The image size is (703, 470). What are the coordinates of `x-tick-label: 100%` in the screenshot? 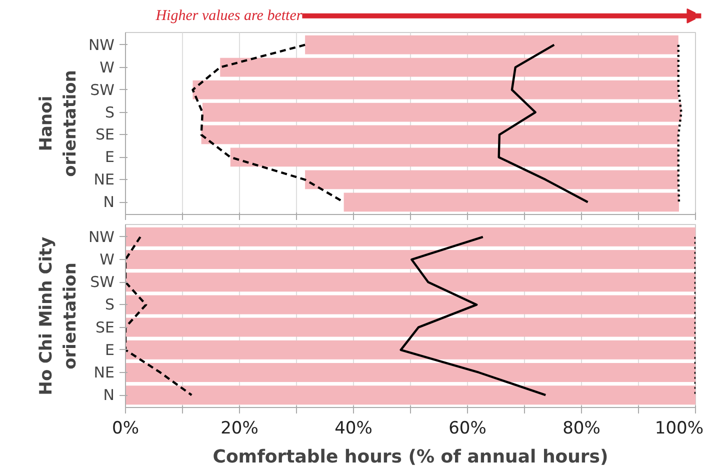 It's located at (678, 428).